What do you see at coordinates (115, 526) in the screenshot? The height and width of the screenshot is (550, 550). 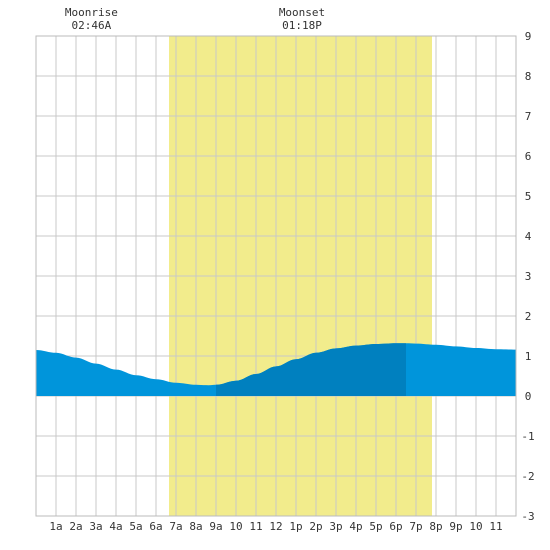 I see `x-tick-label: 4a` at bounding box center [115, 526].